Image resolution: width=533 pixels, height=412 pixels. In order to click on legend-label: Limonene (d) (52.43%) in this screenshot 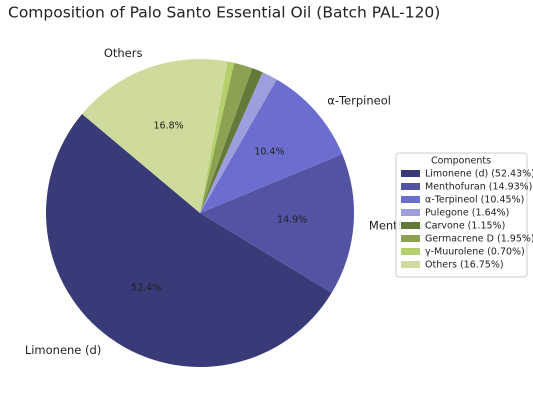, I will do `click(479, 174)`.